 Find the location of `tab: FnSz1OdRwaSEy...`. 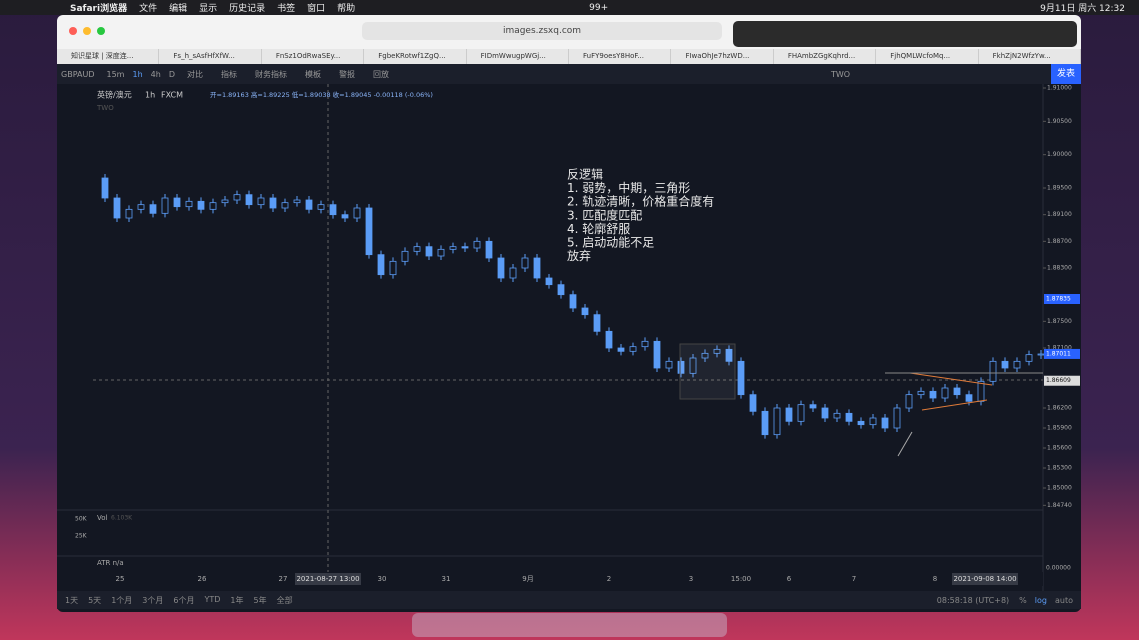

tab: FnSz1OdRwaSEy... is located at coordinates (313, 56).